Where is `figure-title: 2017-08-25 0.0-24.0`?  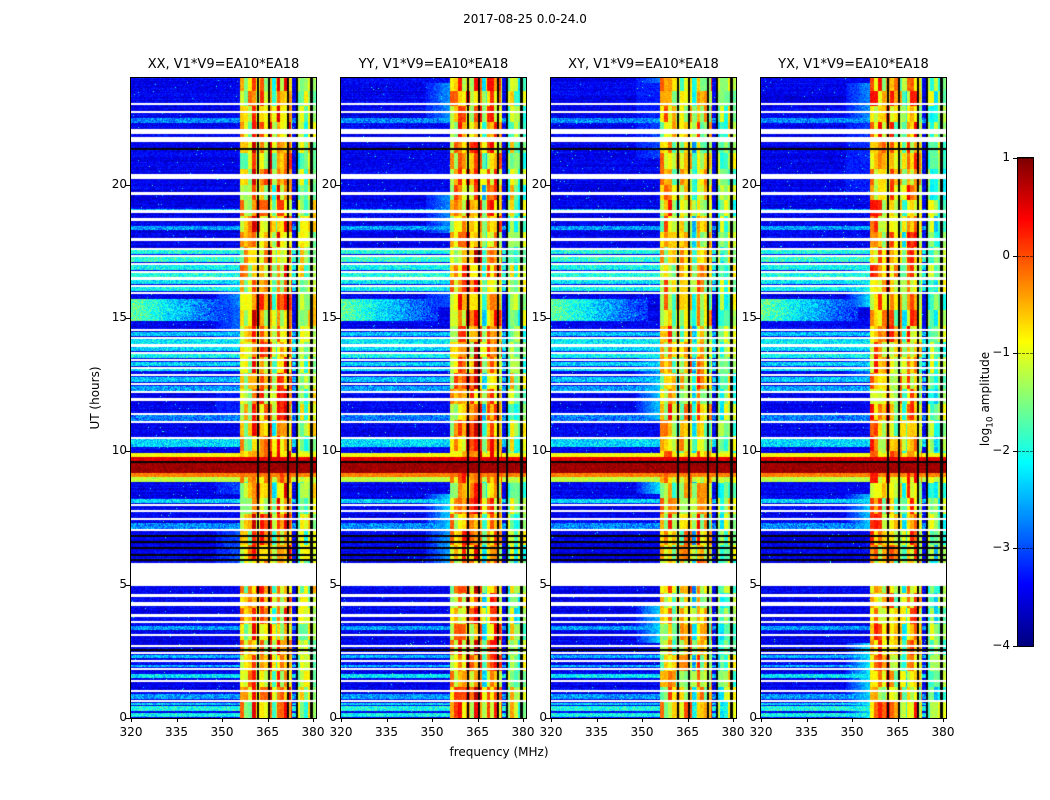 figure-title: 2017-08-25 0.0-24.0 is located at coordinates (525, 19).